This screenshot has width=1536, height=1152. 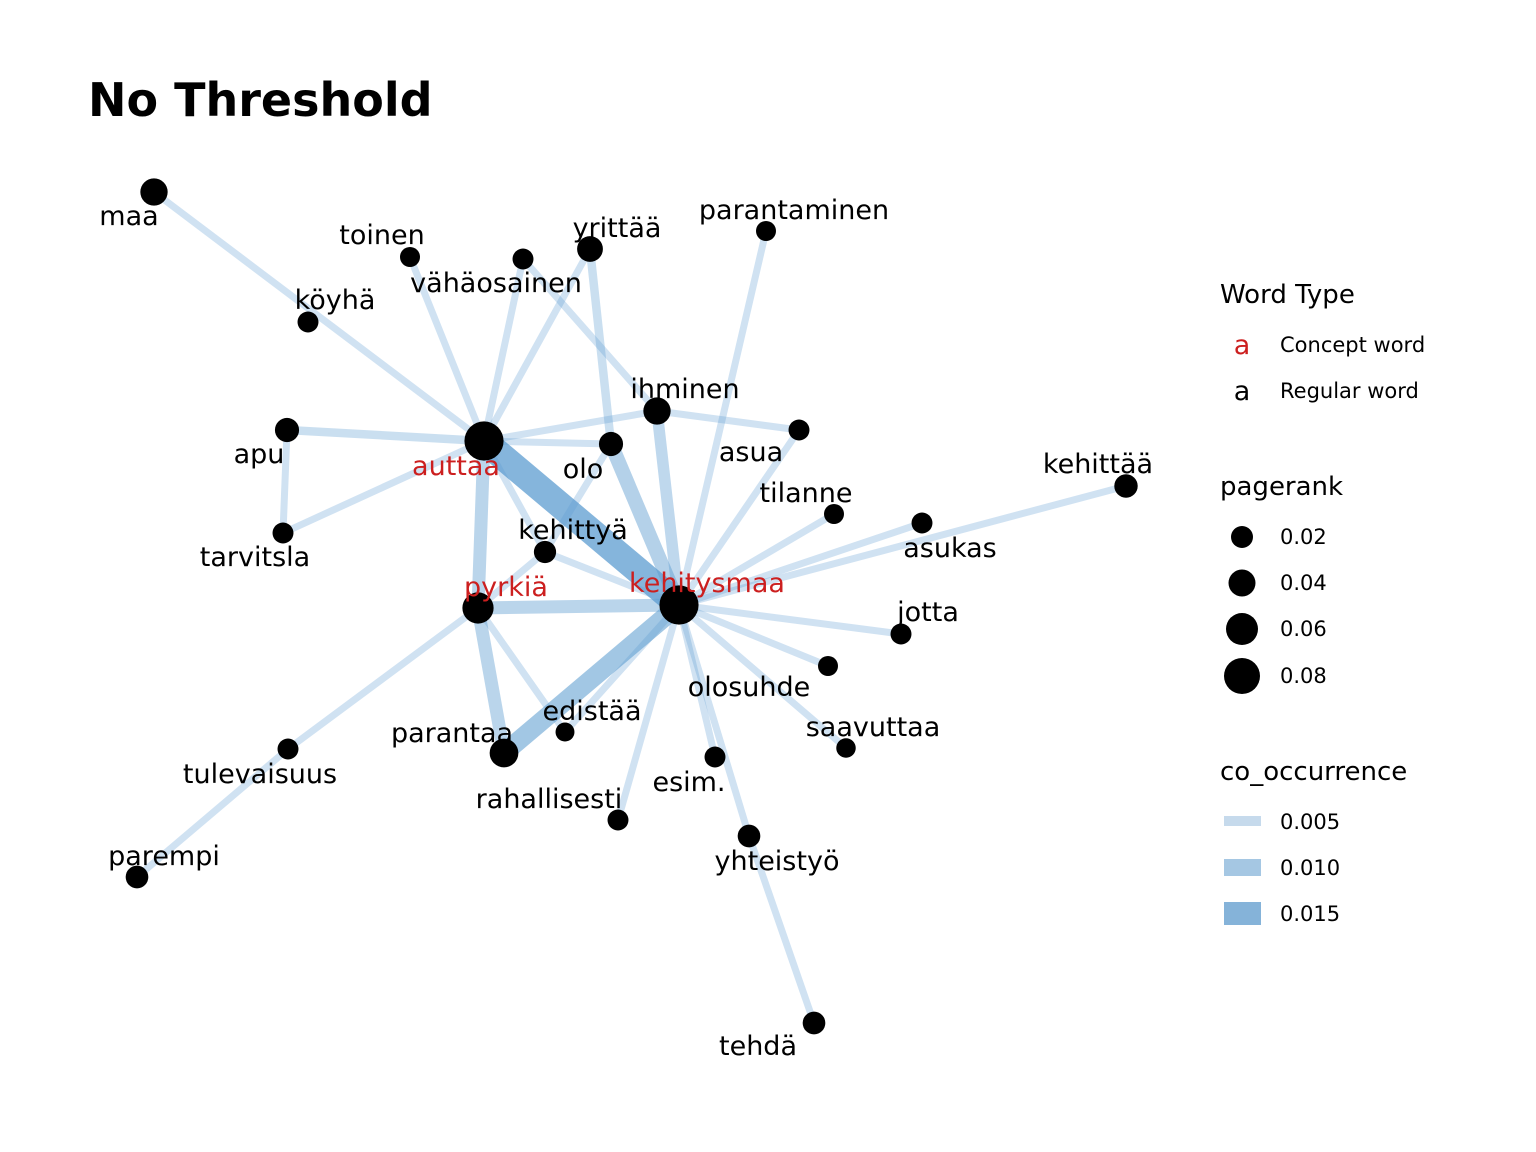 I want to click on node-maa, so click(x=154, y=192).